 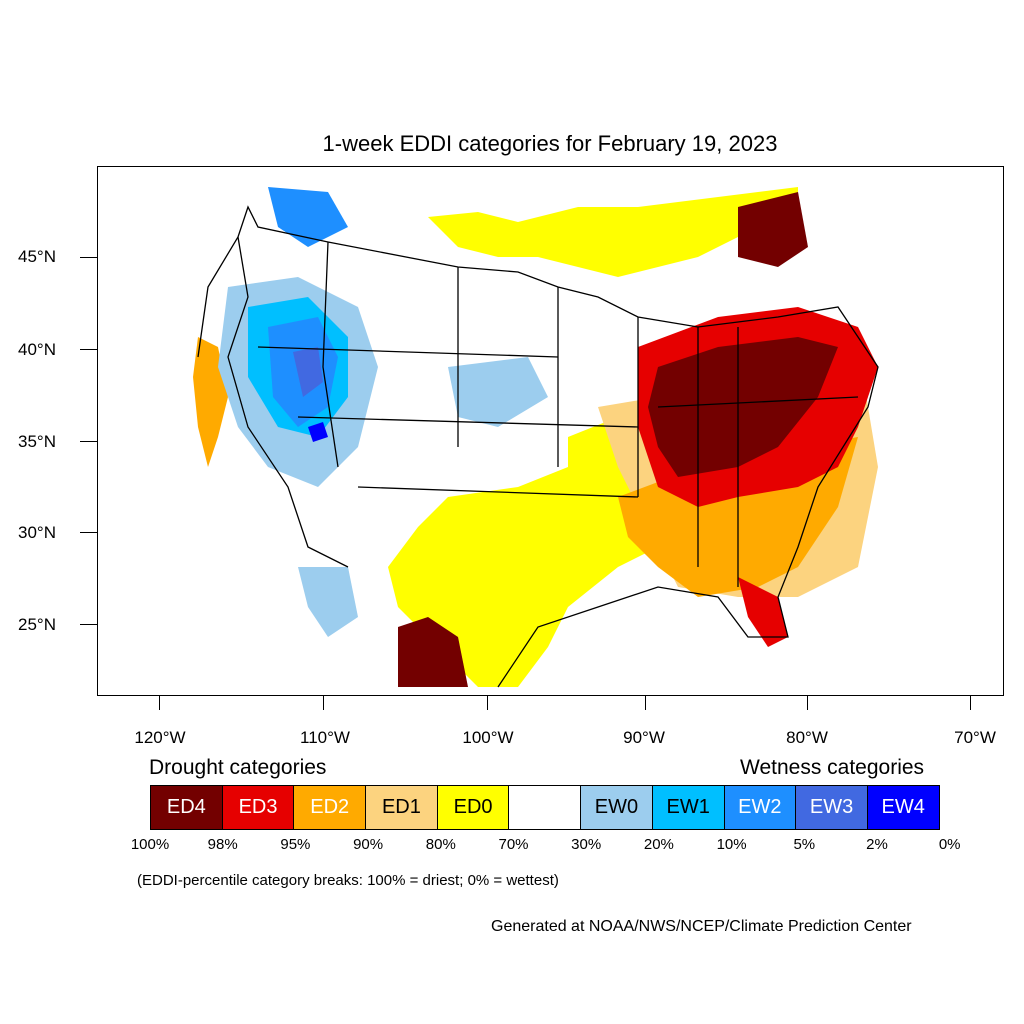 What do you see at coordinates (401, 807) in the screenshot?
I see `legend-cell-ed1: ED1` at bounding box center [401, 807].